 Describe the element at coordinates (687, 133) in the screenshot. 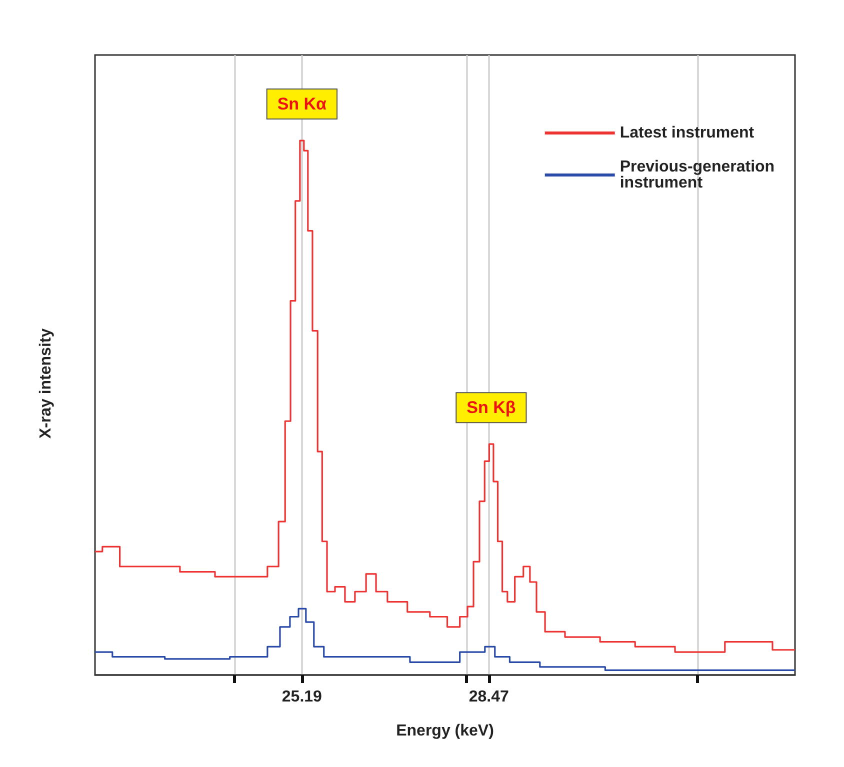

I see `legend-label: Latest instrument` at that location.